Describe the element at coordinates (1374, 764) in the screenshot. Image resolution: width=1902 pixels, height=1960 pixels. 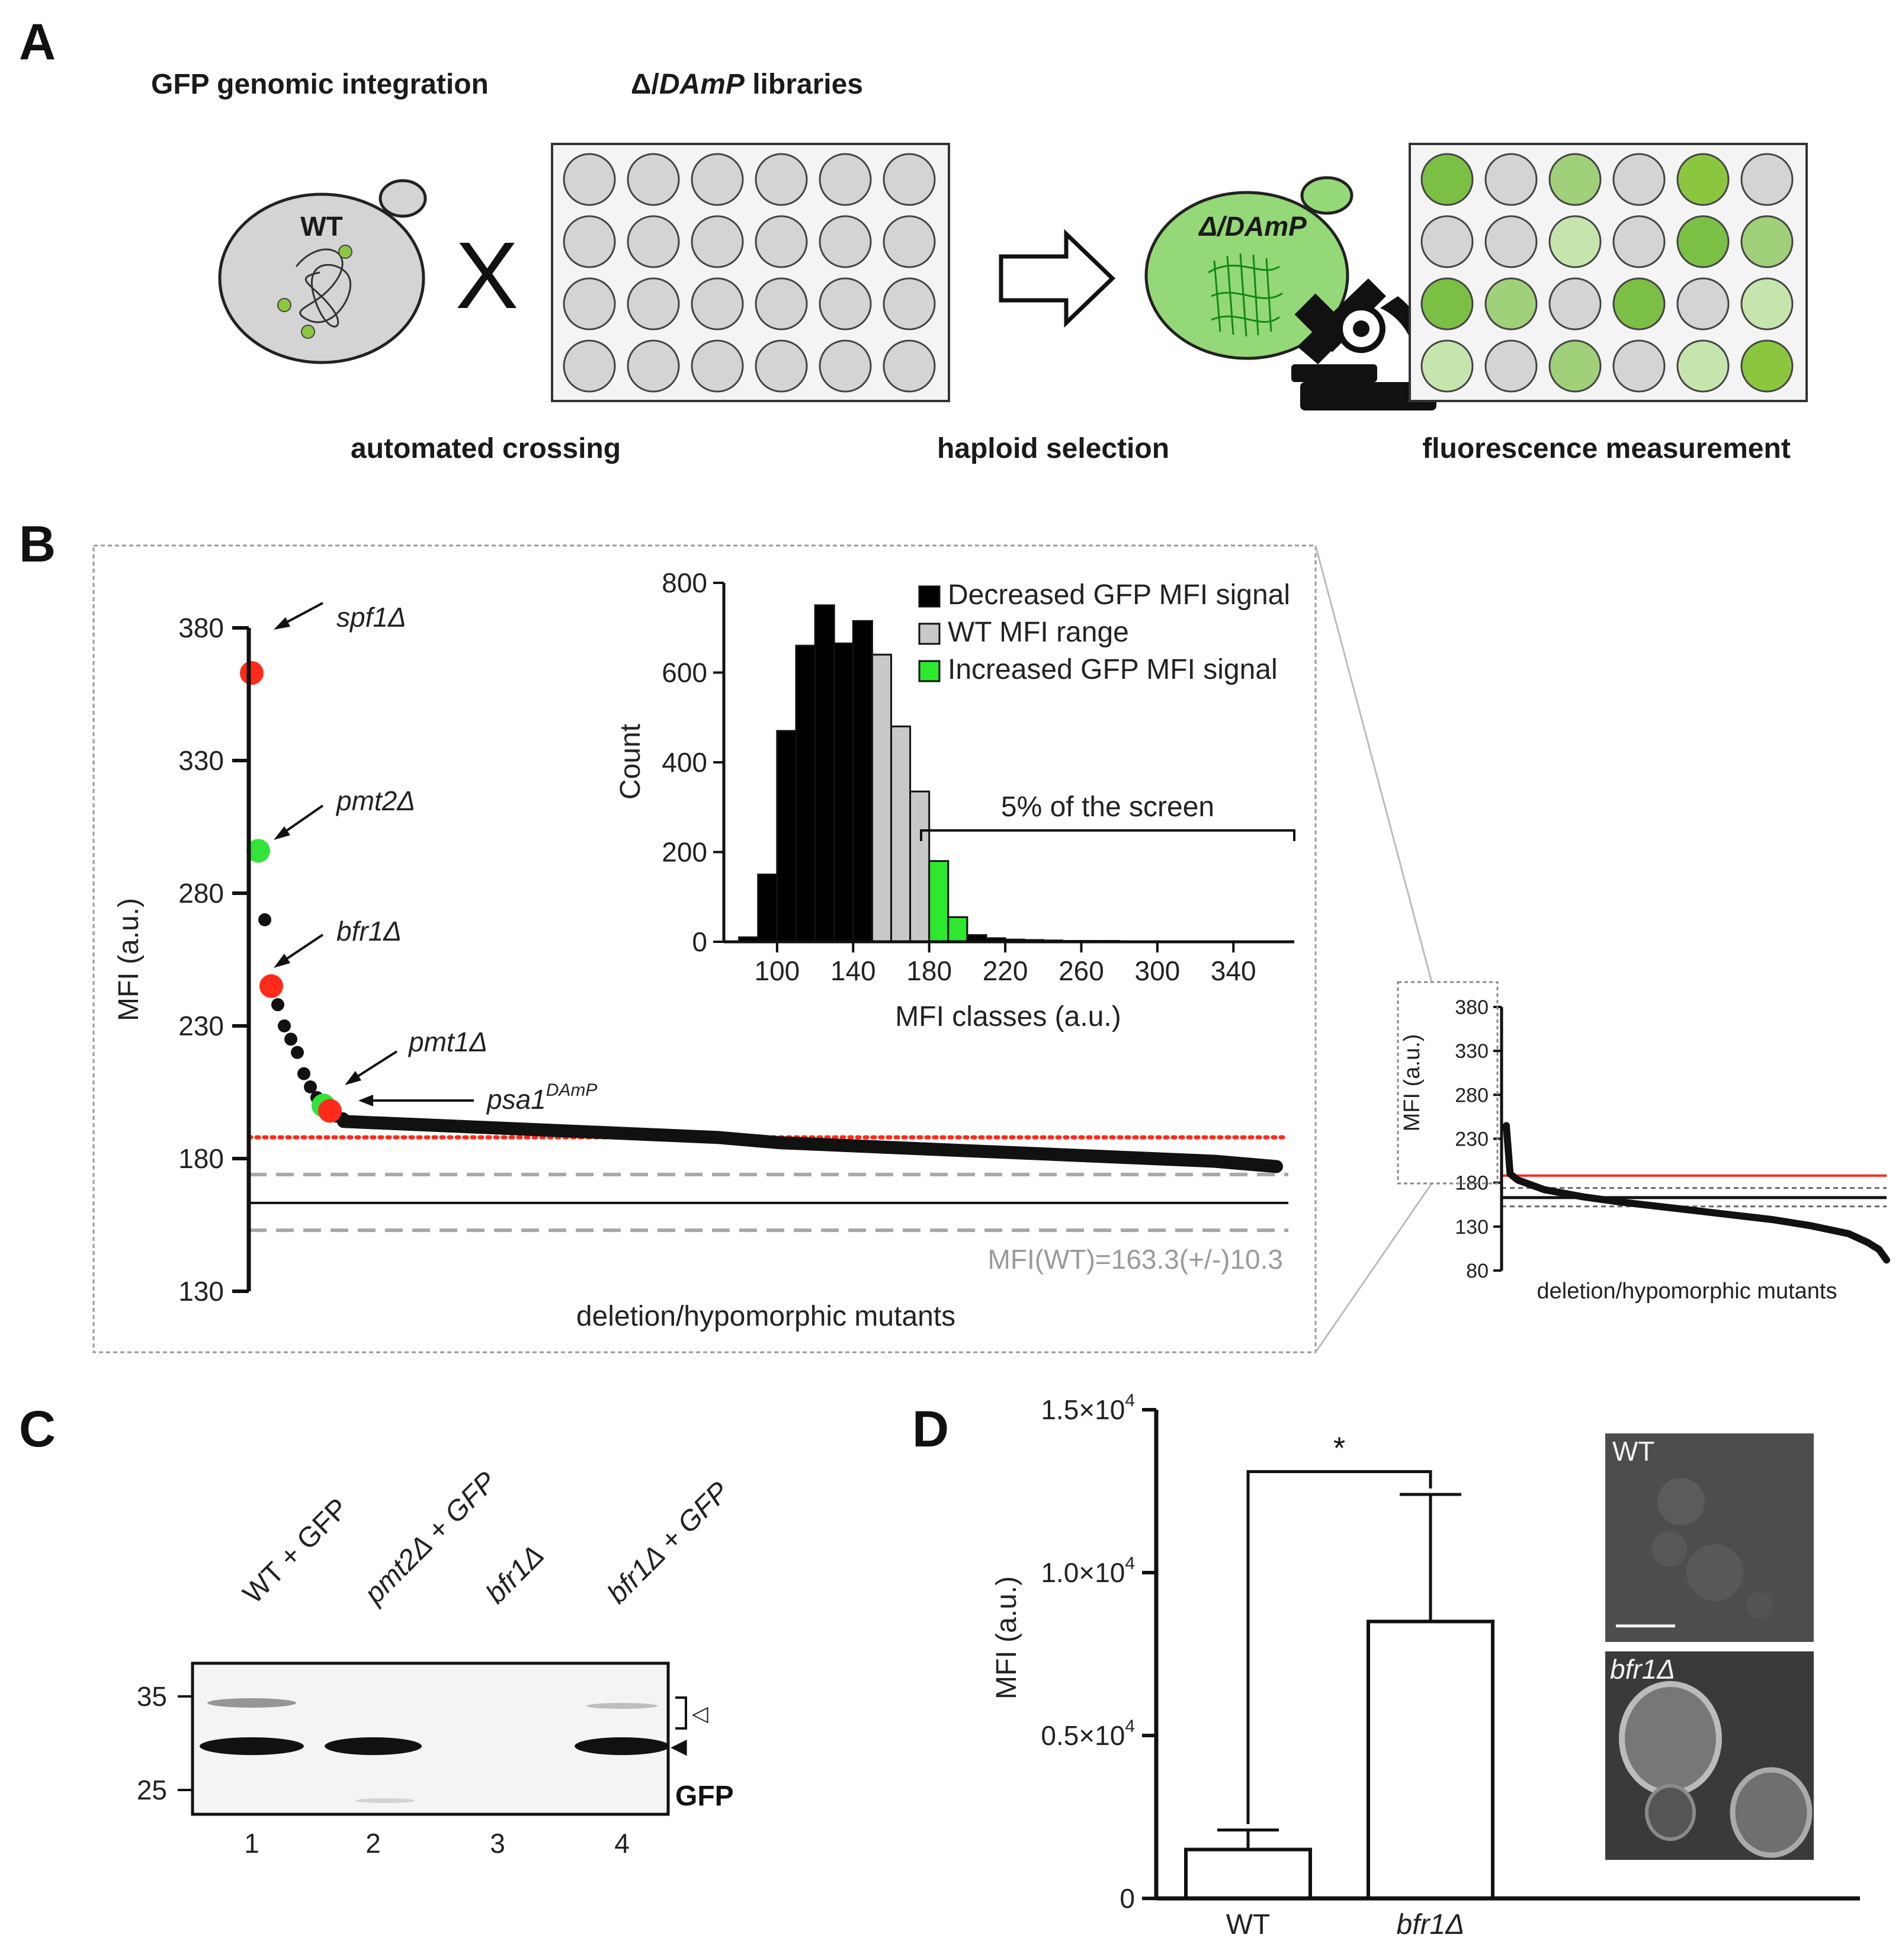
I see `zoom-connector` at that location.